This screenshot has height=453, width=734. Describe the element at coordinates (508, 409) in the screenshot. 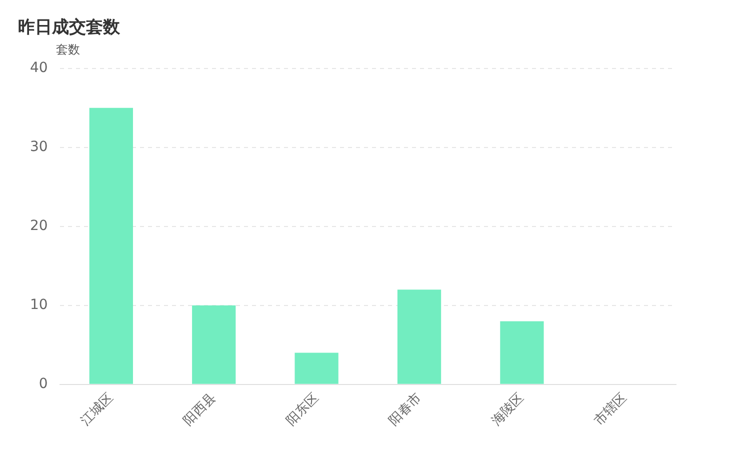

I see `x-tick-label: 海陵区` at that location.